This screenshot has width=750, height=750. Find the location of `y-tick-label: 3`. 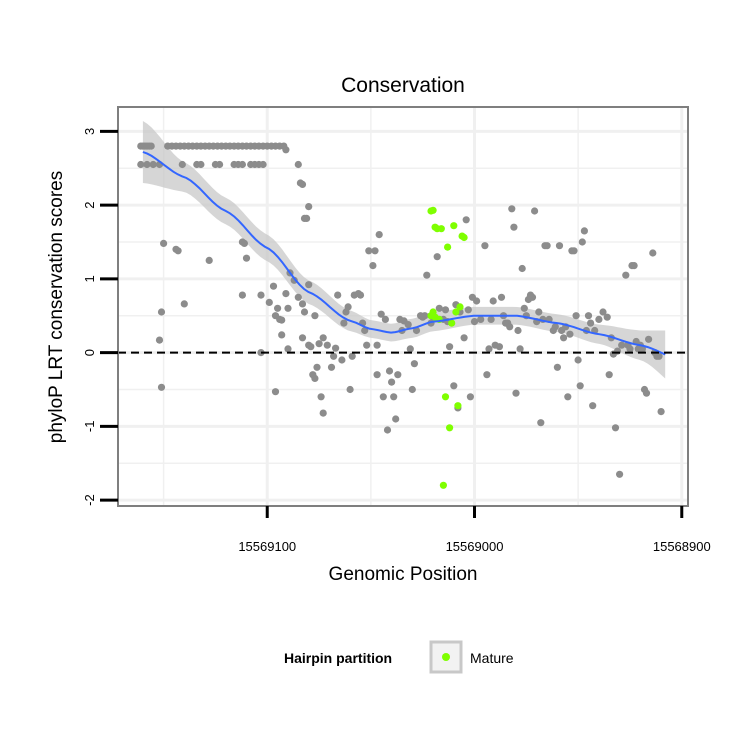

y-tick-label: 3 is located at coordinates (89, 131).